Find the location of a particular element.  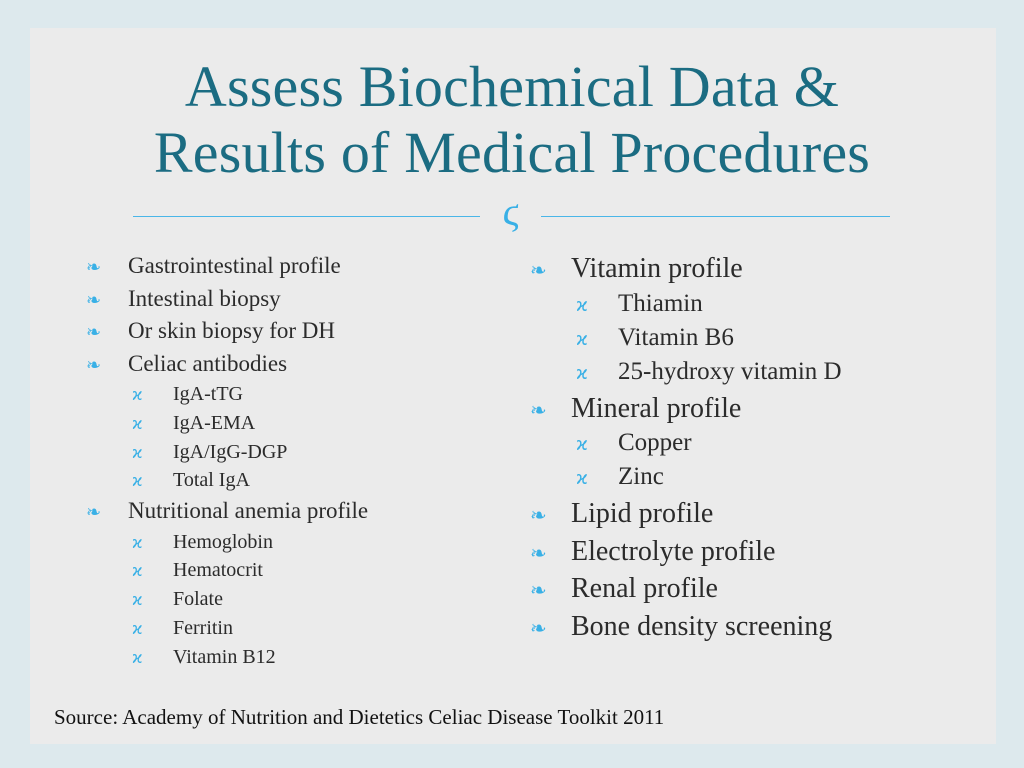

bullet-text: Ferritin is located at coordinates (203, 628).